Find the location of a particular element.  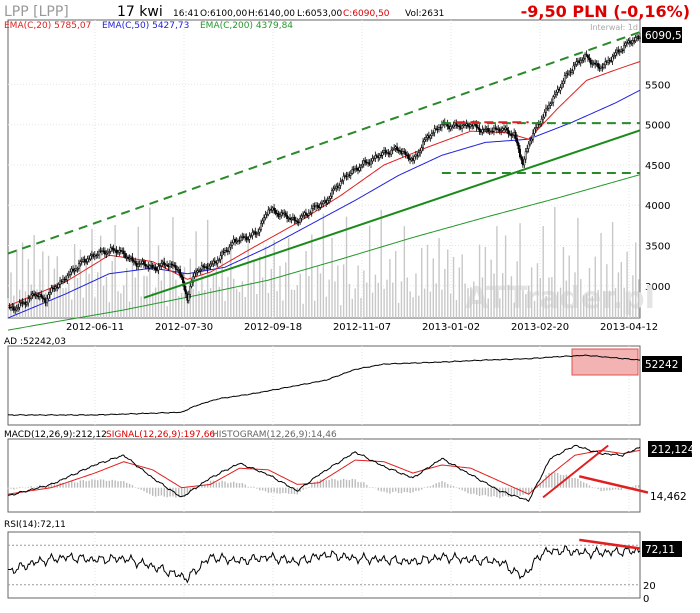

date-label: 17 kwi is located at coordinates (140, 12).